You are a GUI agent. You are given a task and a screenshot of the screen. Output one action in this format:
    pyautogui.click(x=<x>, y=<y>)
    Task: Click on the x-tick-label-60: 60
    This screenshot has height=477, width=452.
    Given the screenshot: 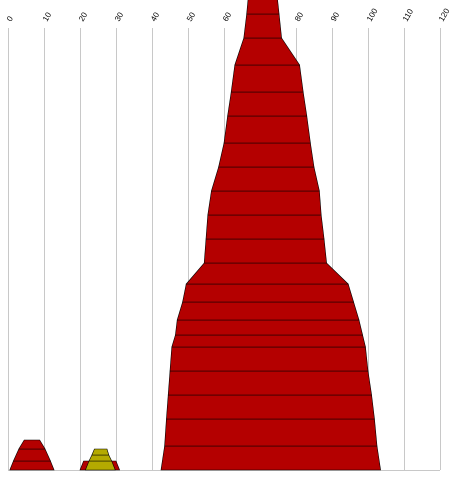 What is the action you would take?
    pyautogui.click(x=227, y=16)
    